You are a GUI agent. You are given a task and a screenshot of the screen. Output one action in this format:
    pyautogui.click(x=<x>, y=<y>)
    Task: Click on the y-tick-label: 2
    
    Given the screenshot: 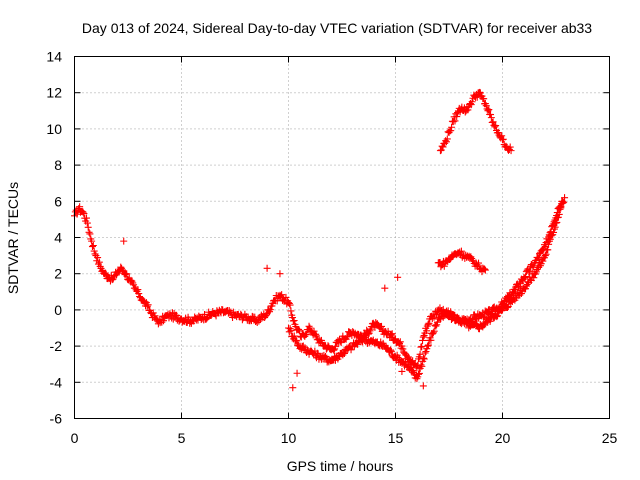 What is the action you would take?
    pyautogui.click(x=58, y=274)
    